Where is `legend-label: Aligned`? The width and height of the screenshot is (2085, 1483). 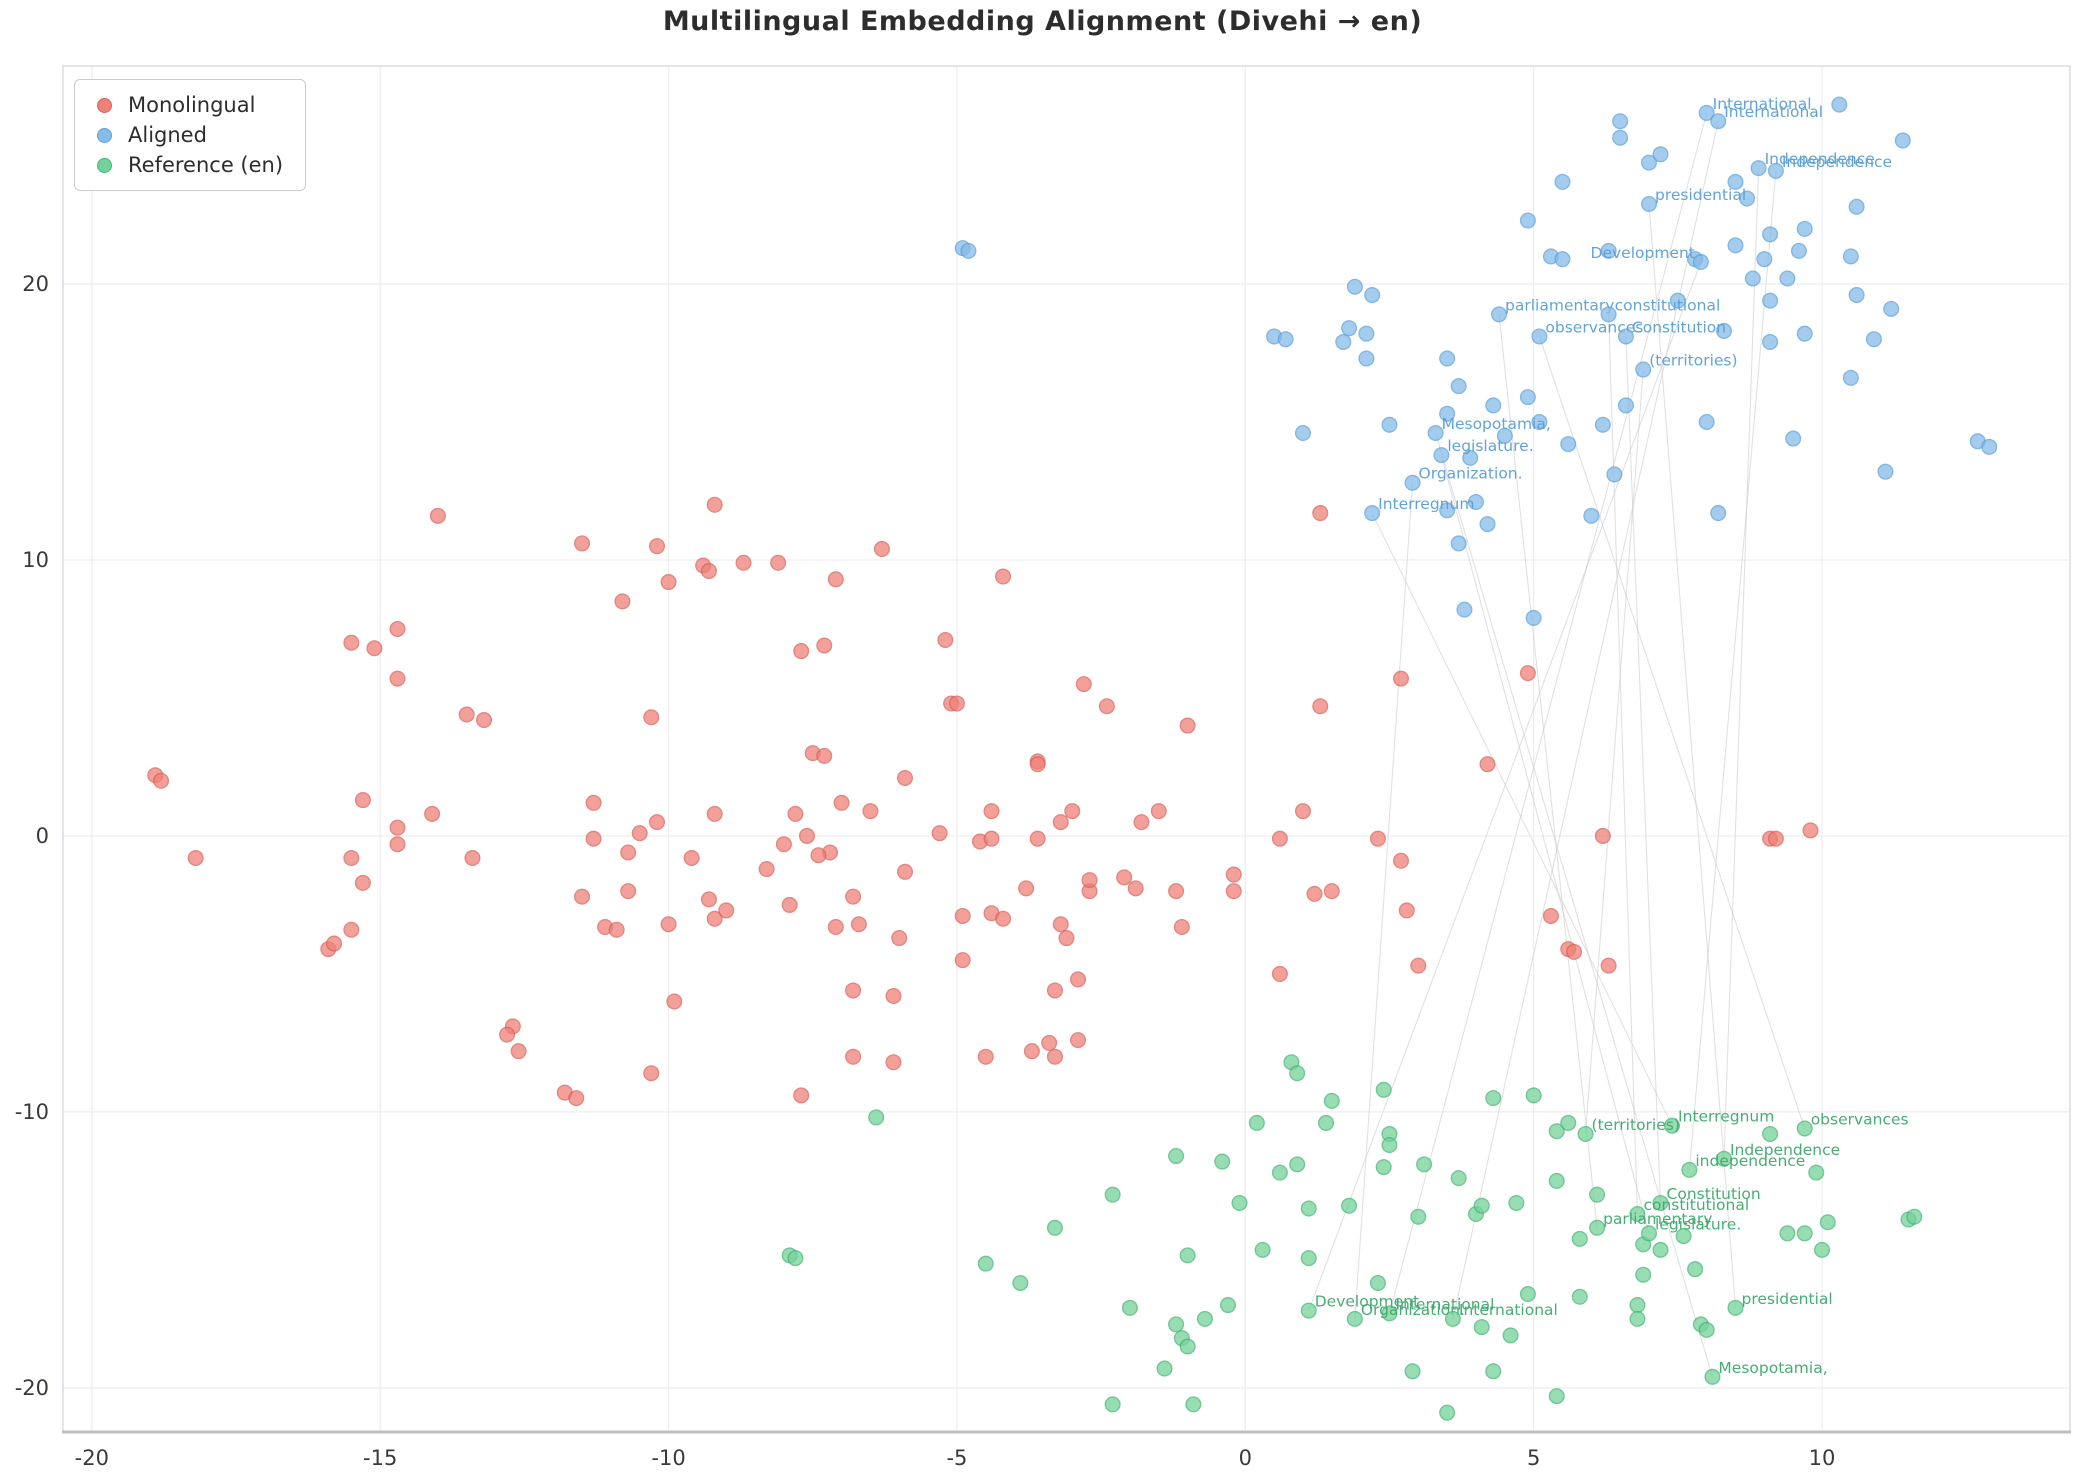
legend-label: Aligned is located at coordinates (167, 135).